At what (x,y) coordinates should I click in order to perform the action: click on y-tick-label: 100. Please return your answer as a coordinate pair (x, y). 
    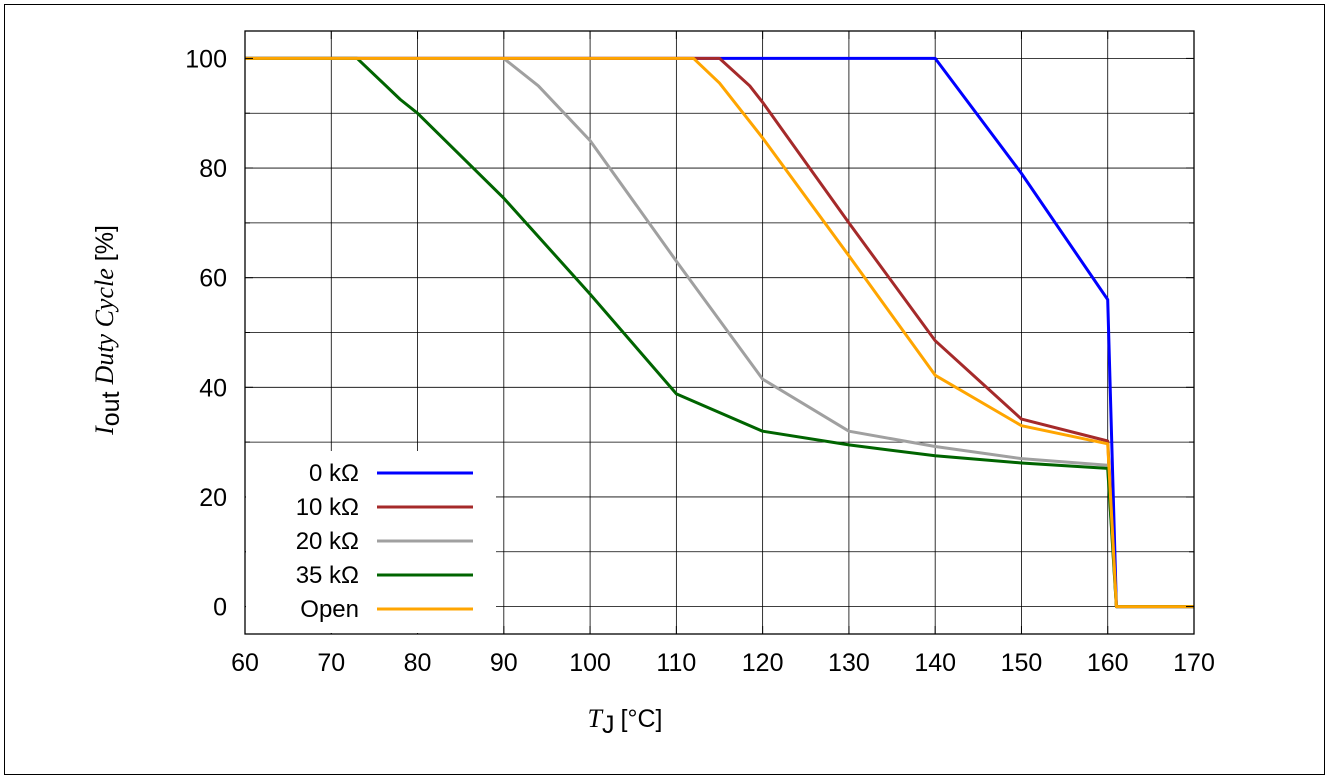
    Looking at the image, I should click on (206, 59).